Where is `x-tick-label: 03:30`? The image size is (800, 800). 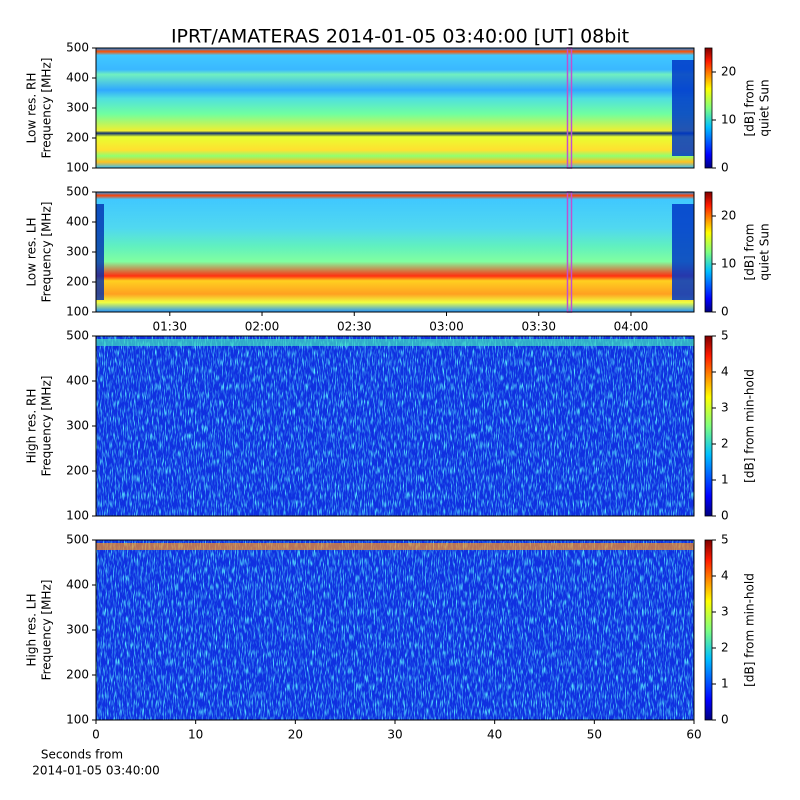
x-tick-label: 03:30 is located at coordinates (538, 327).